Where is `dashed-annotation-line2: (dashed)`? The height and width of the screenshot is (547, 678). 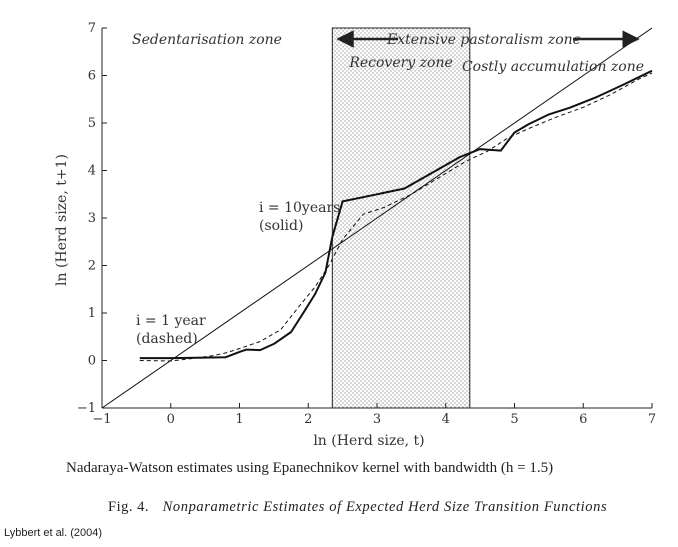
dashed-annotation-line2: (dashed) is located at coordinates (167, 339).